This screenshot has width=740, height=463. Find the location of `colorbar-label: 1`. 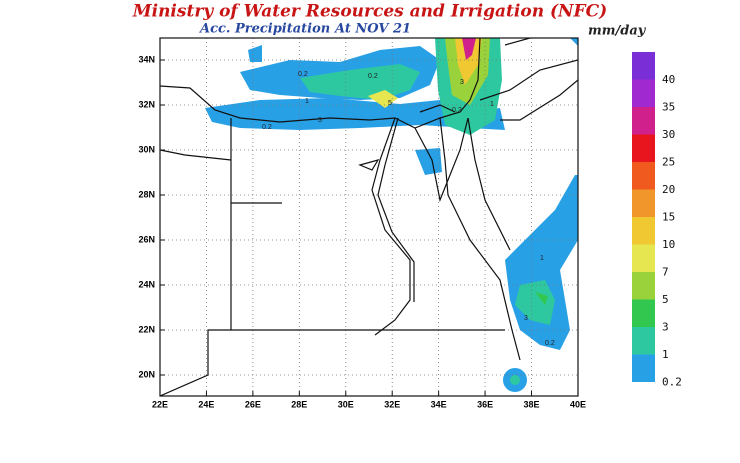

colorbar-label: 1 is located at coordinates (665, 354).